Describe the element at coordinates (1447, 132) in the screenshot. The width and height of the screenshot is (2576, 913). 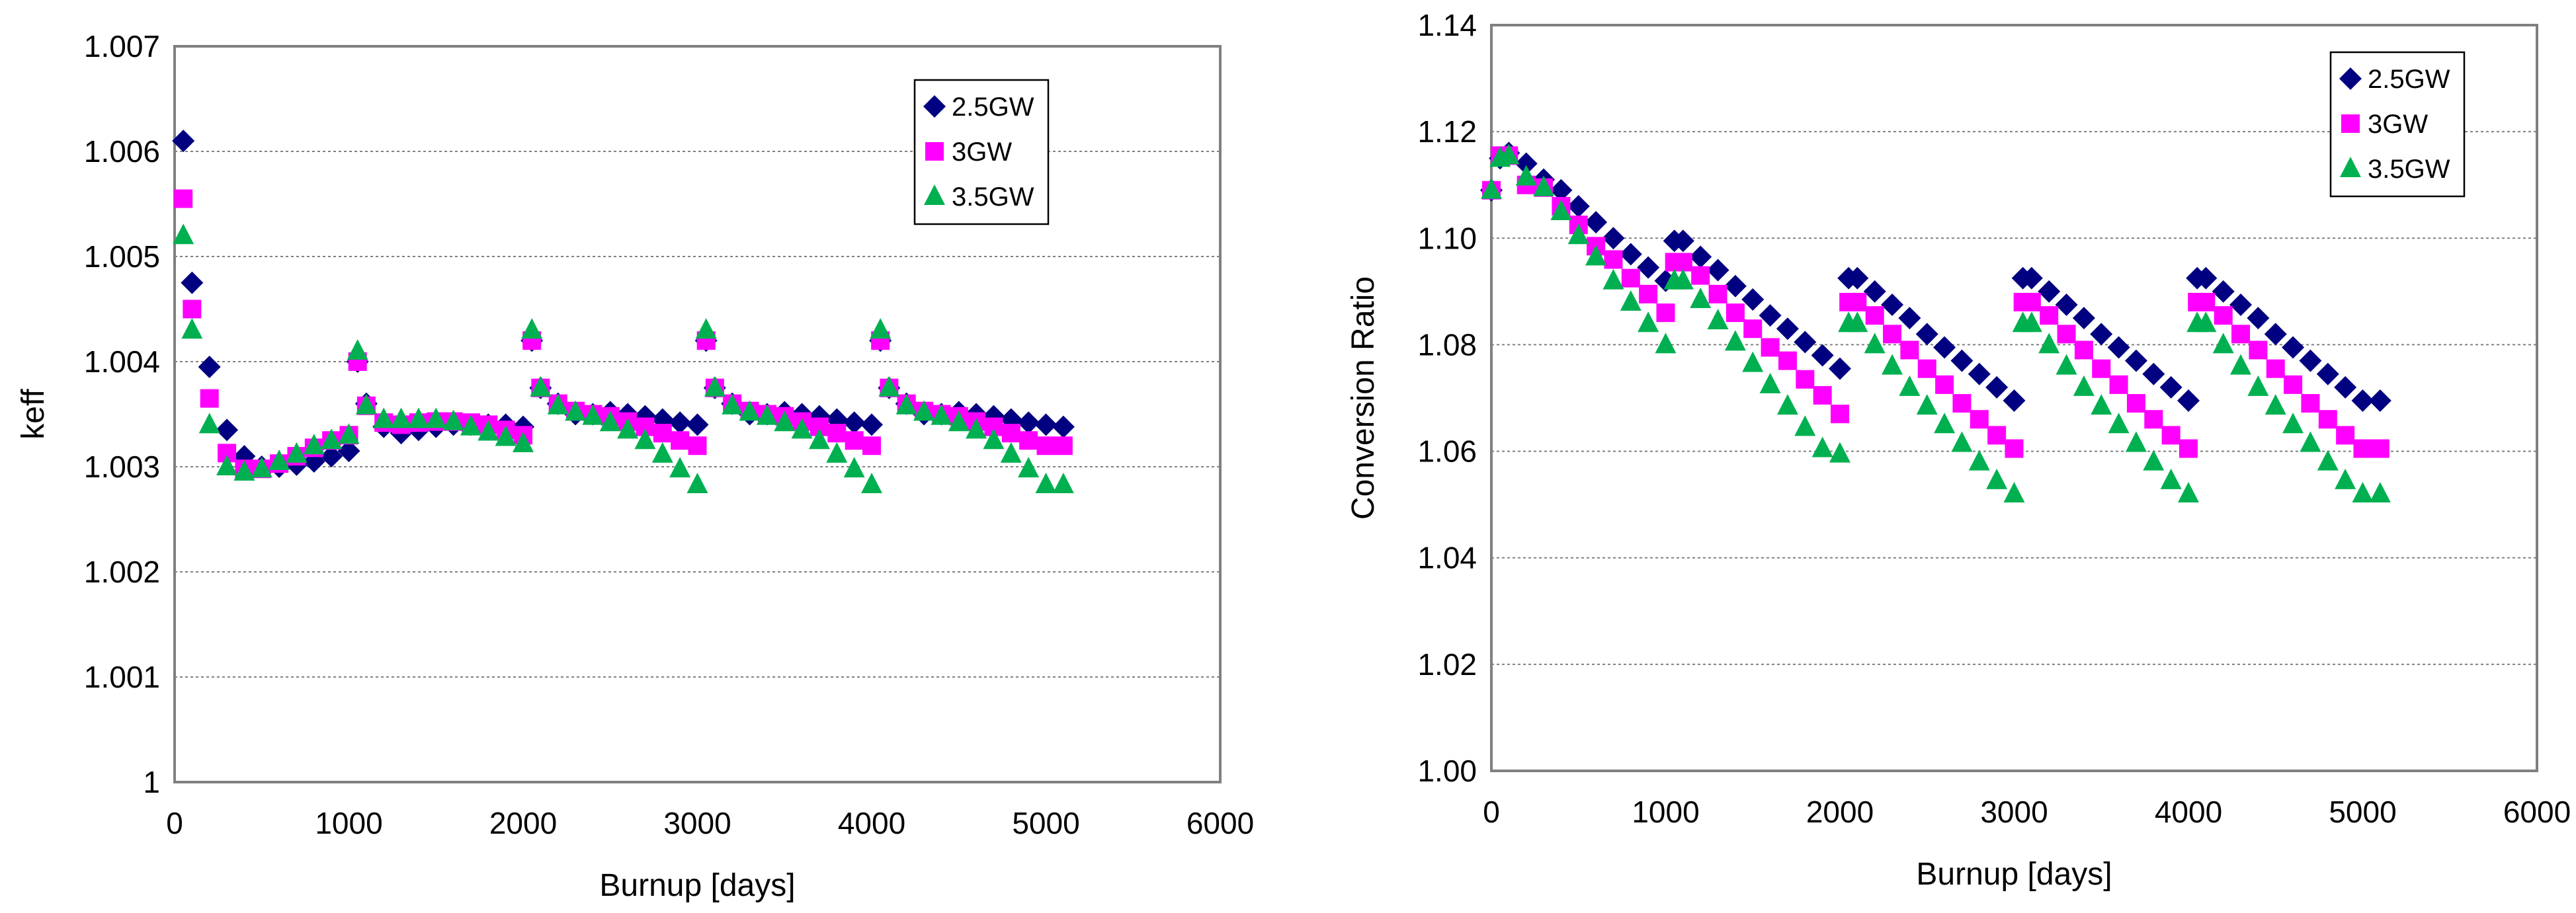
I see `y-tick-label: 1.12` at that location.